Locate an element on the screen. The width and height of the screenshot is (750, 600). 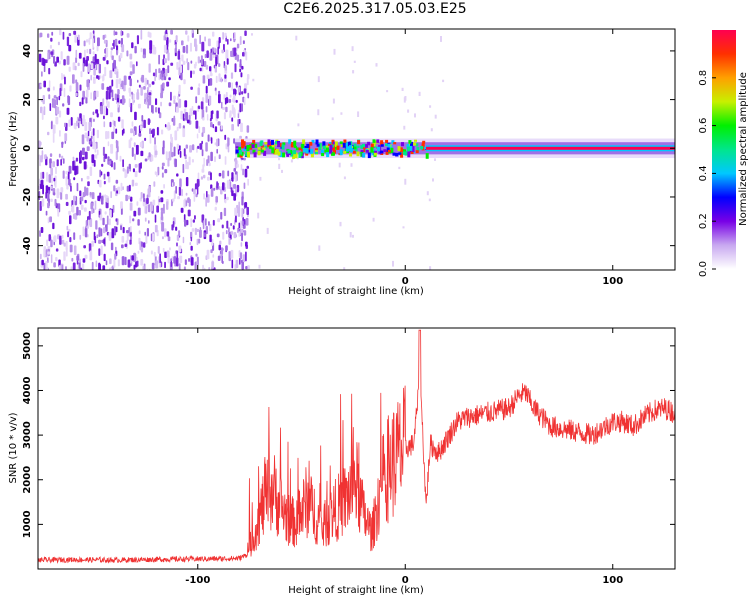
y-tick-label: 20 is located at coordinates (27, 100).